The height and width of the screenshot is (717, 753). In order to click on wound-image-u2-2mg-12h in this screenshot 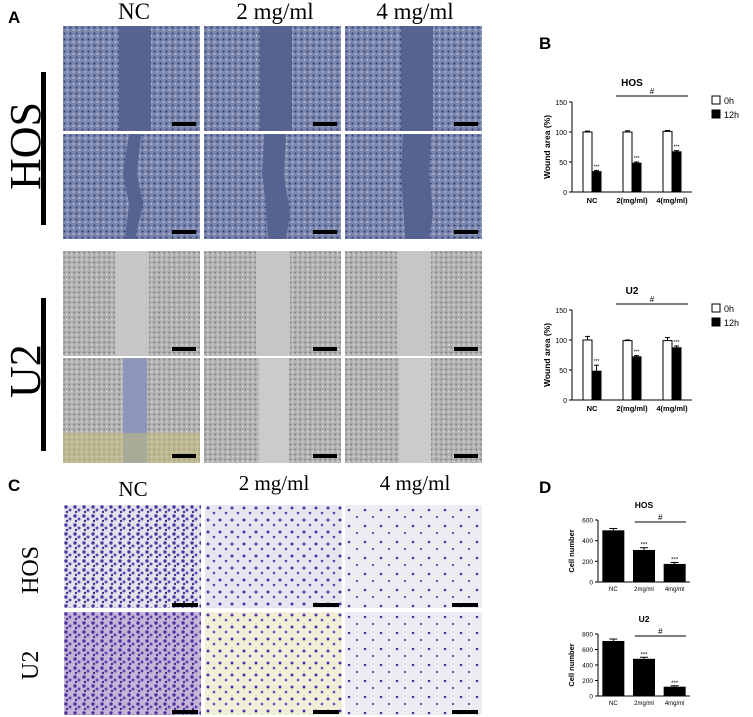, I will do `click(272, 410)`.